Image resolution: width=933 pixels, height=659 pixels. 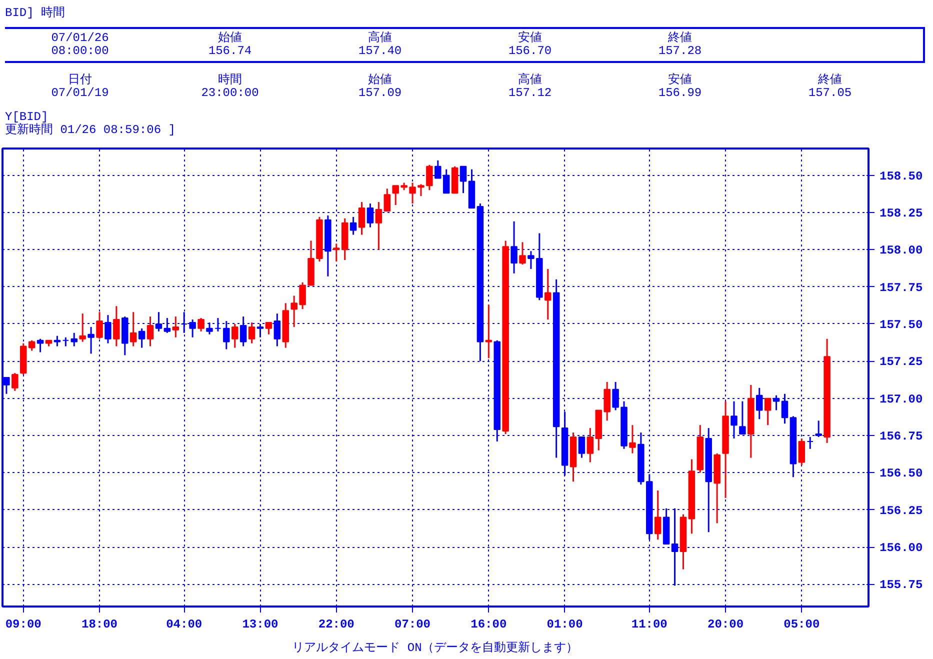 I want to click on y-tick-label: 157.75, so click(x=901, y=287).